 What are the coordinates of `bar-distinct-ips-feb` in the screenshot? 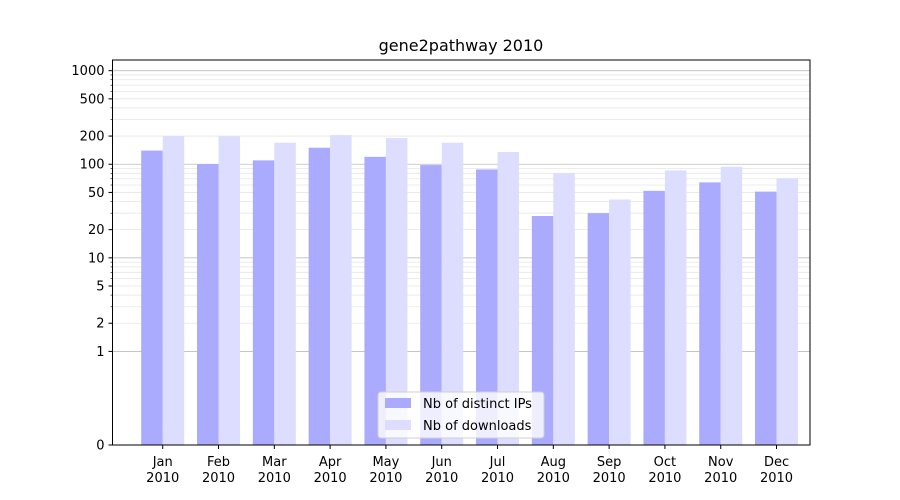 It's located at (208, 304).